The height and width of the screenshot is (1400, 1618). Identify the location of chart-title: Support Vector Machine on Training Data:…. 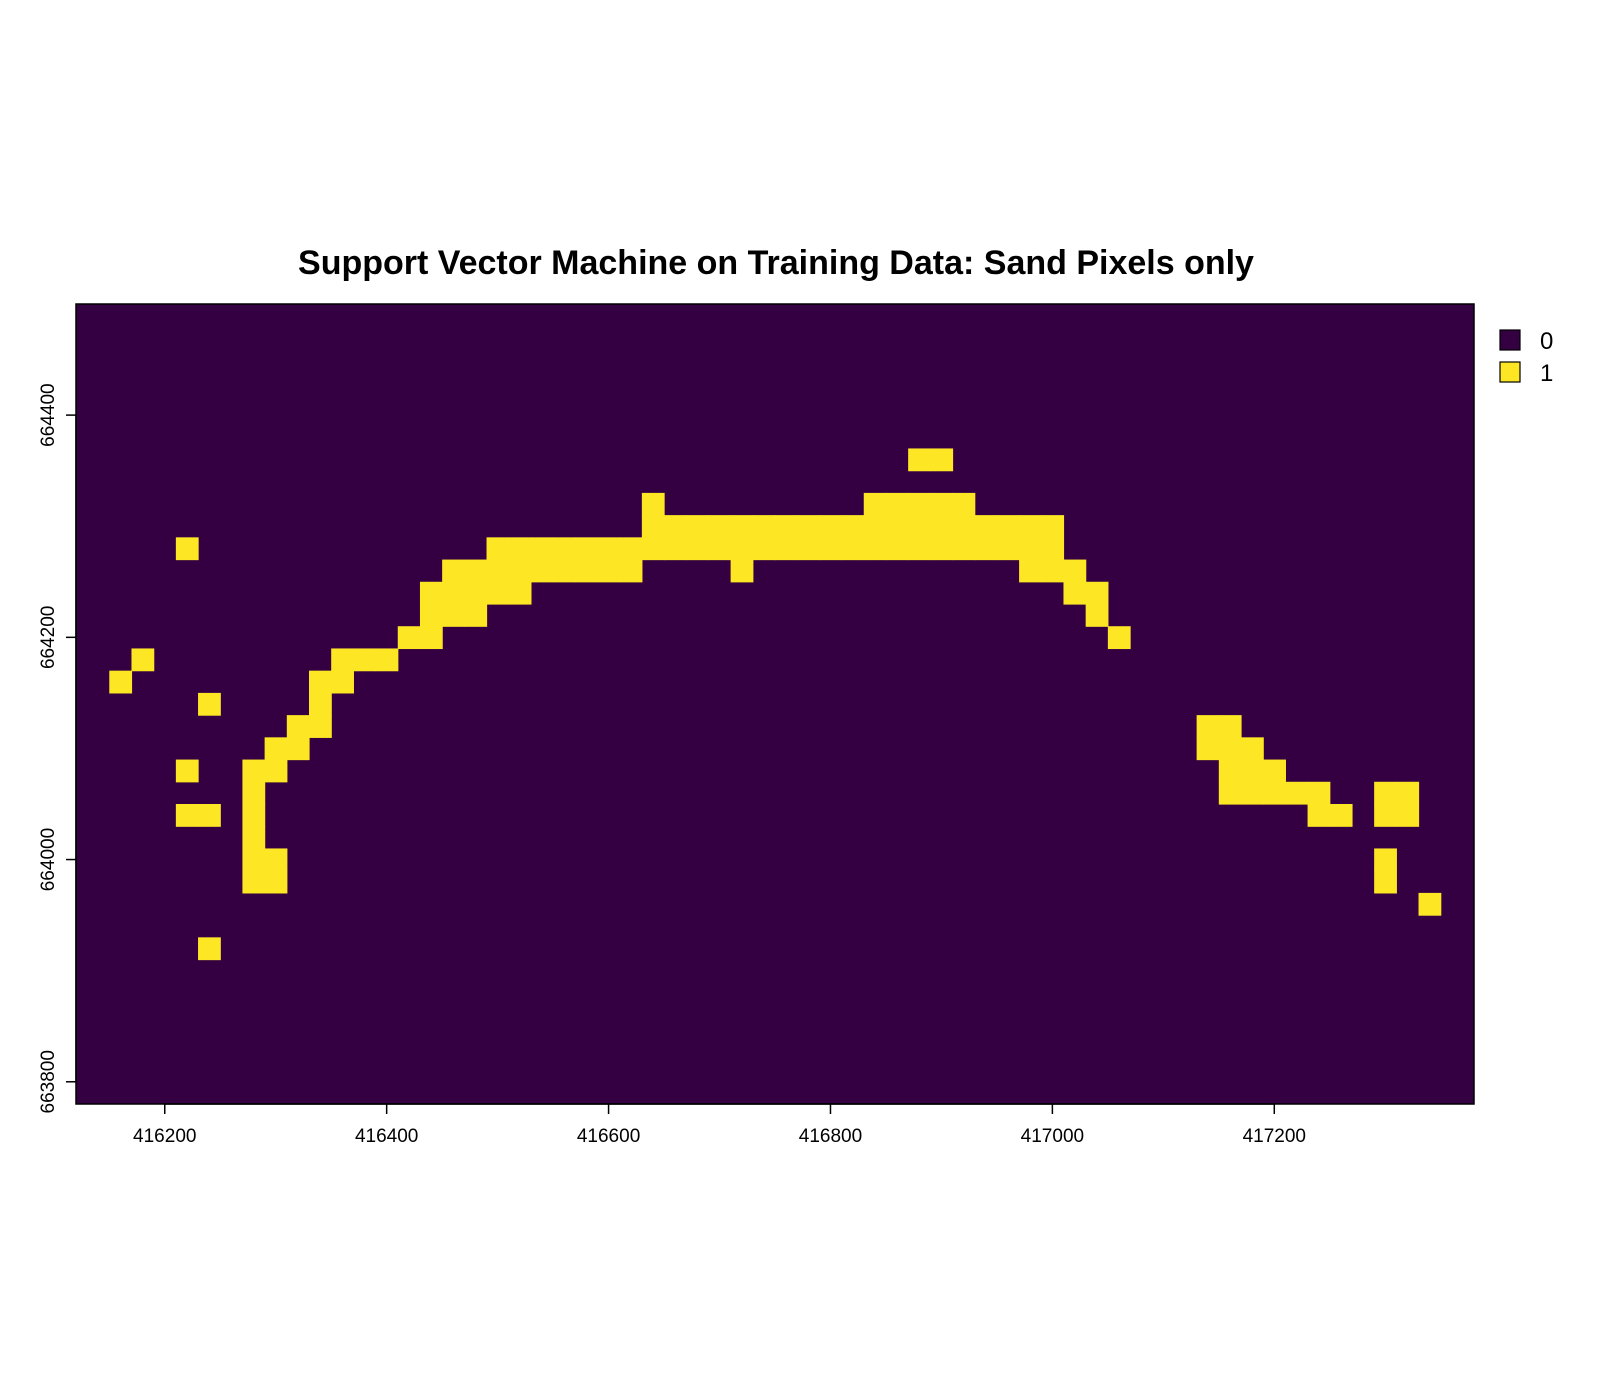
(776, 263).